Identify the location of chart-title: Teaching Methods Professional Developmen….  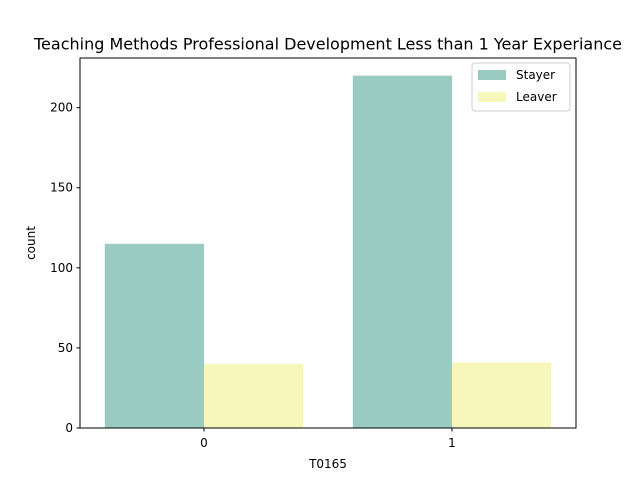
(327, 44).